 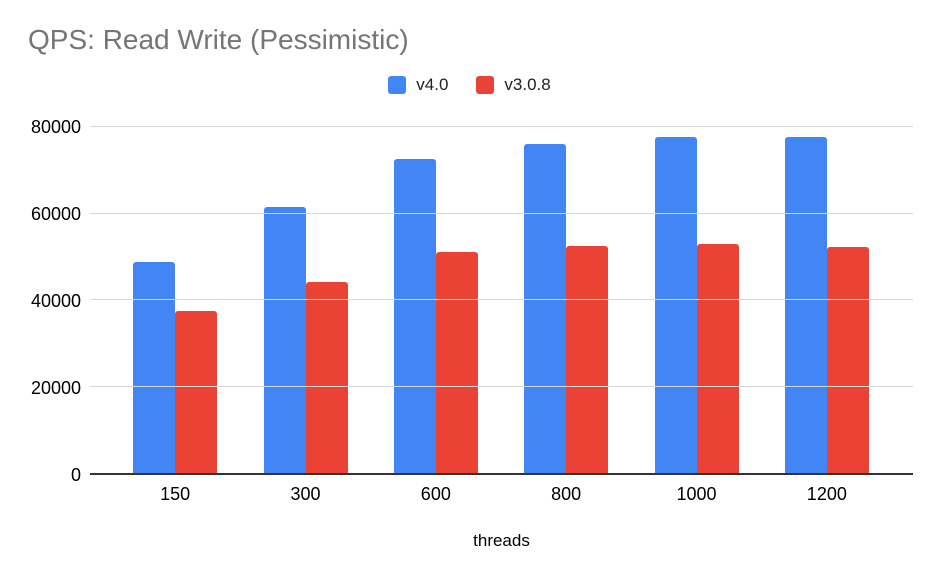 I want to click on legend-item-v3.0.8: v3.0.8, so click(x=513, y=85).